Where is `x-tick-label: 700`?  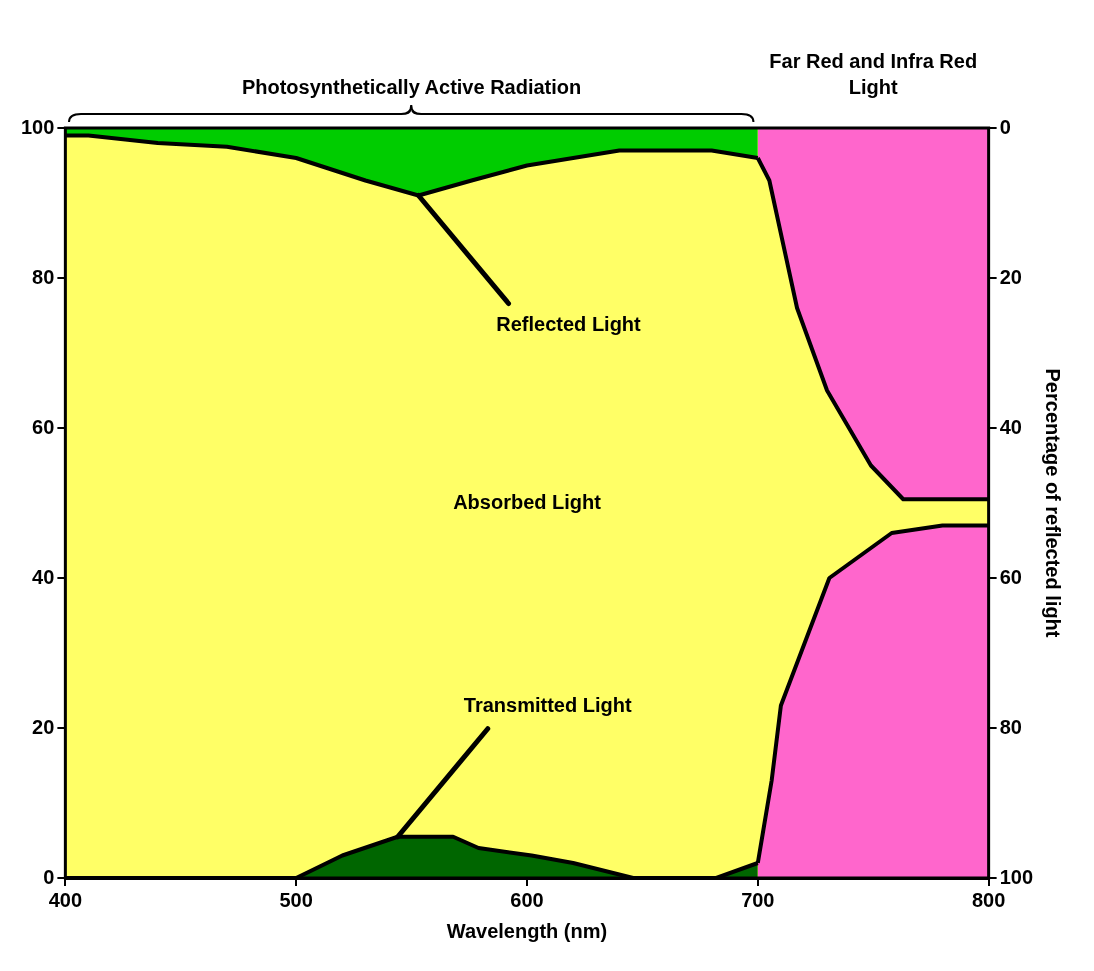
x-tick-label: 700 is located at coordinates (758, 899).